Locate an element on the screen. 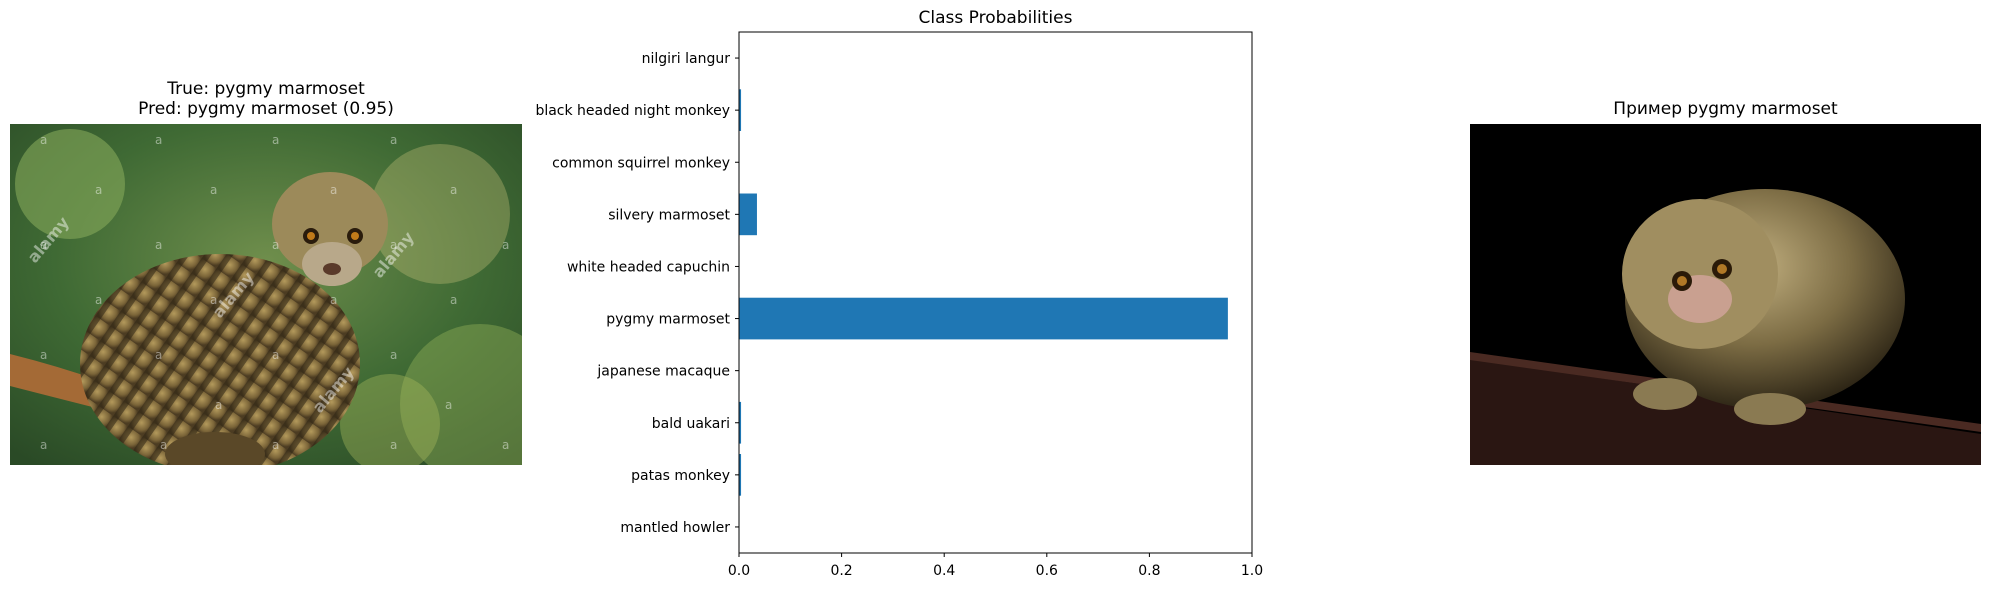  bar-silvery-marmoset is located at coordinates (748, 214).